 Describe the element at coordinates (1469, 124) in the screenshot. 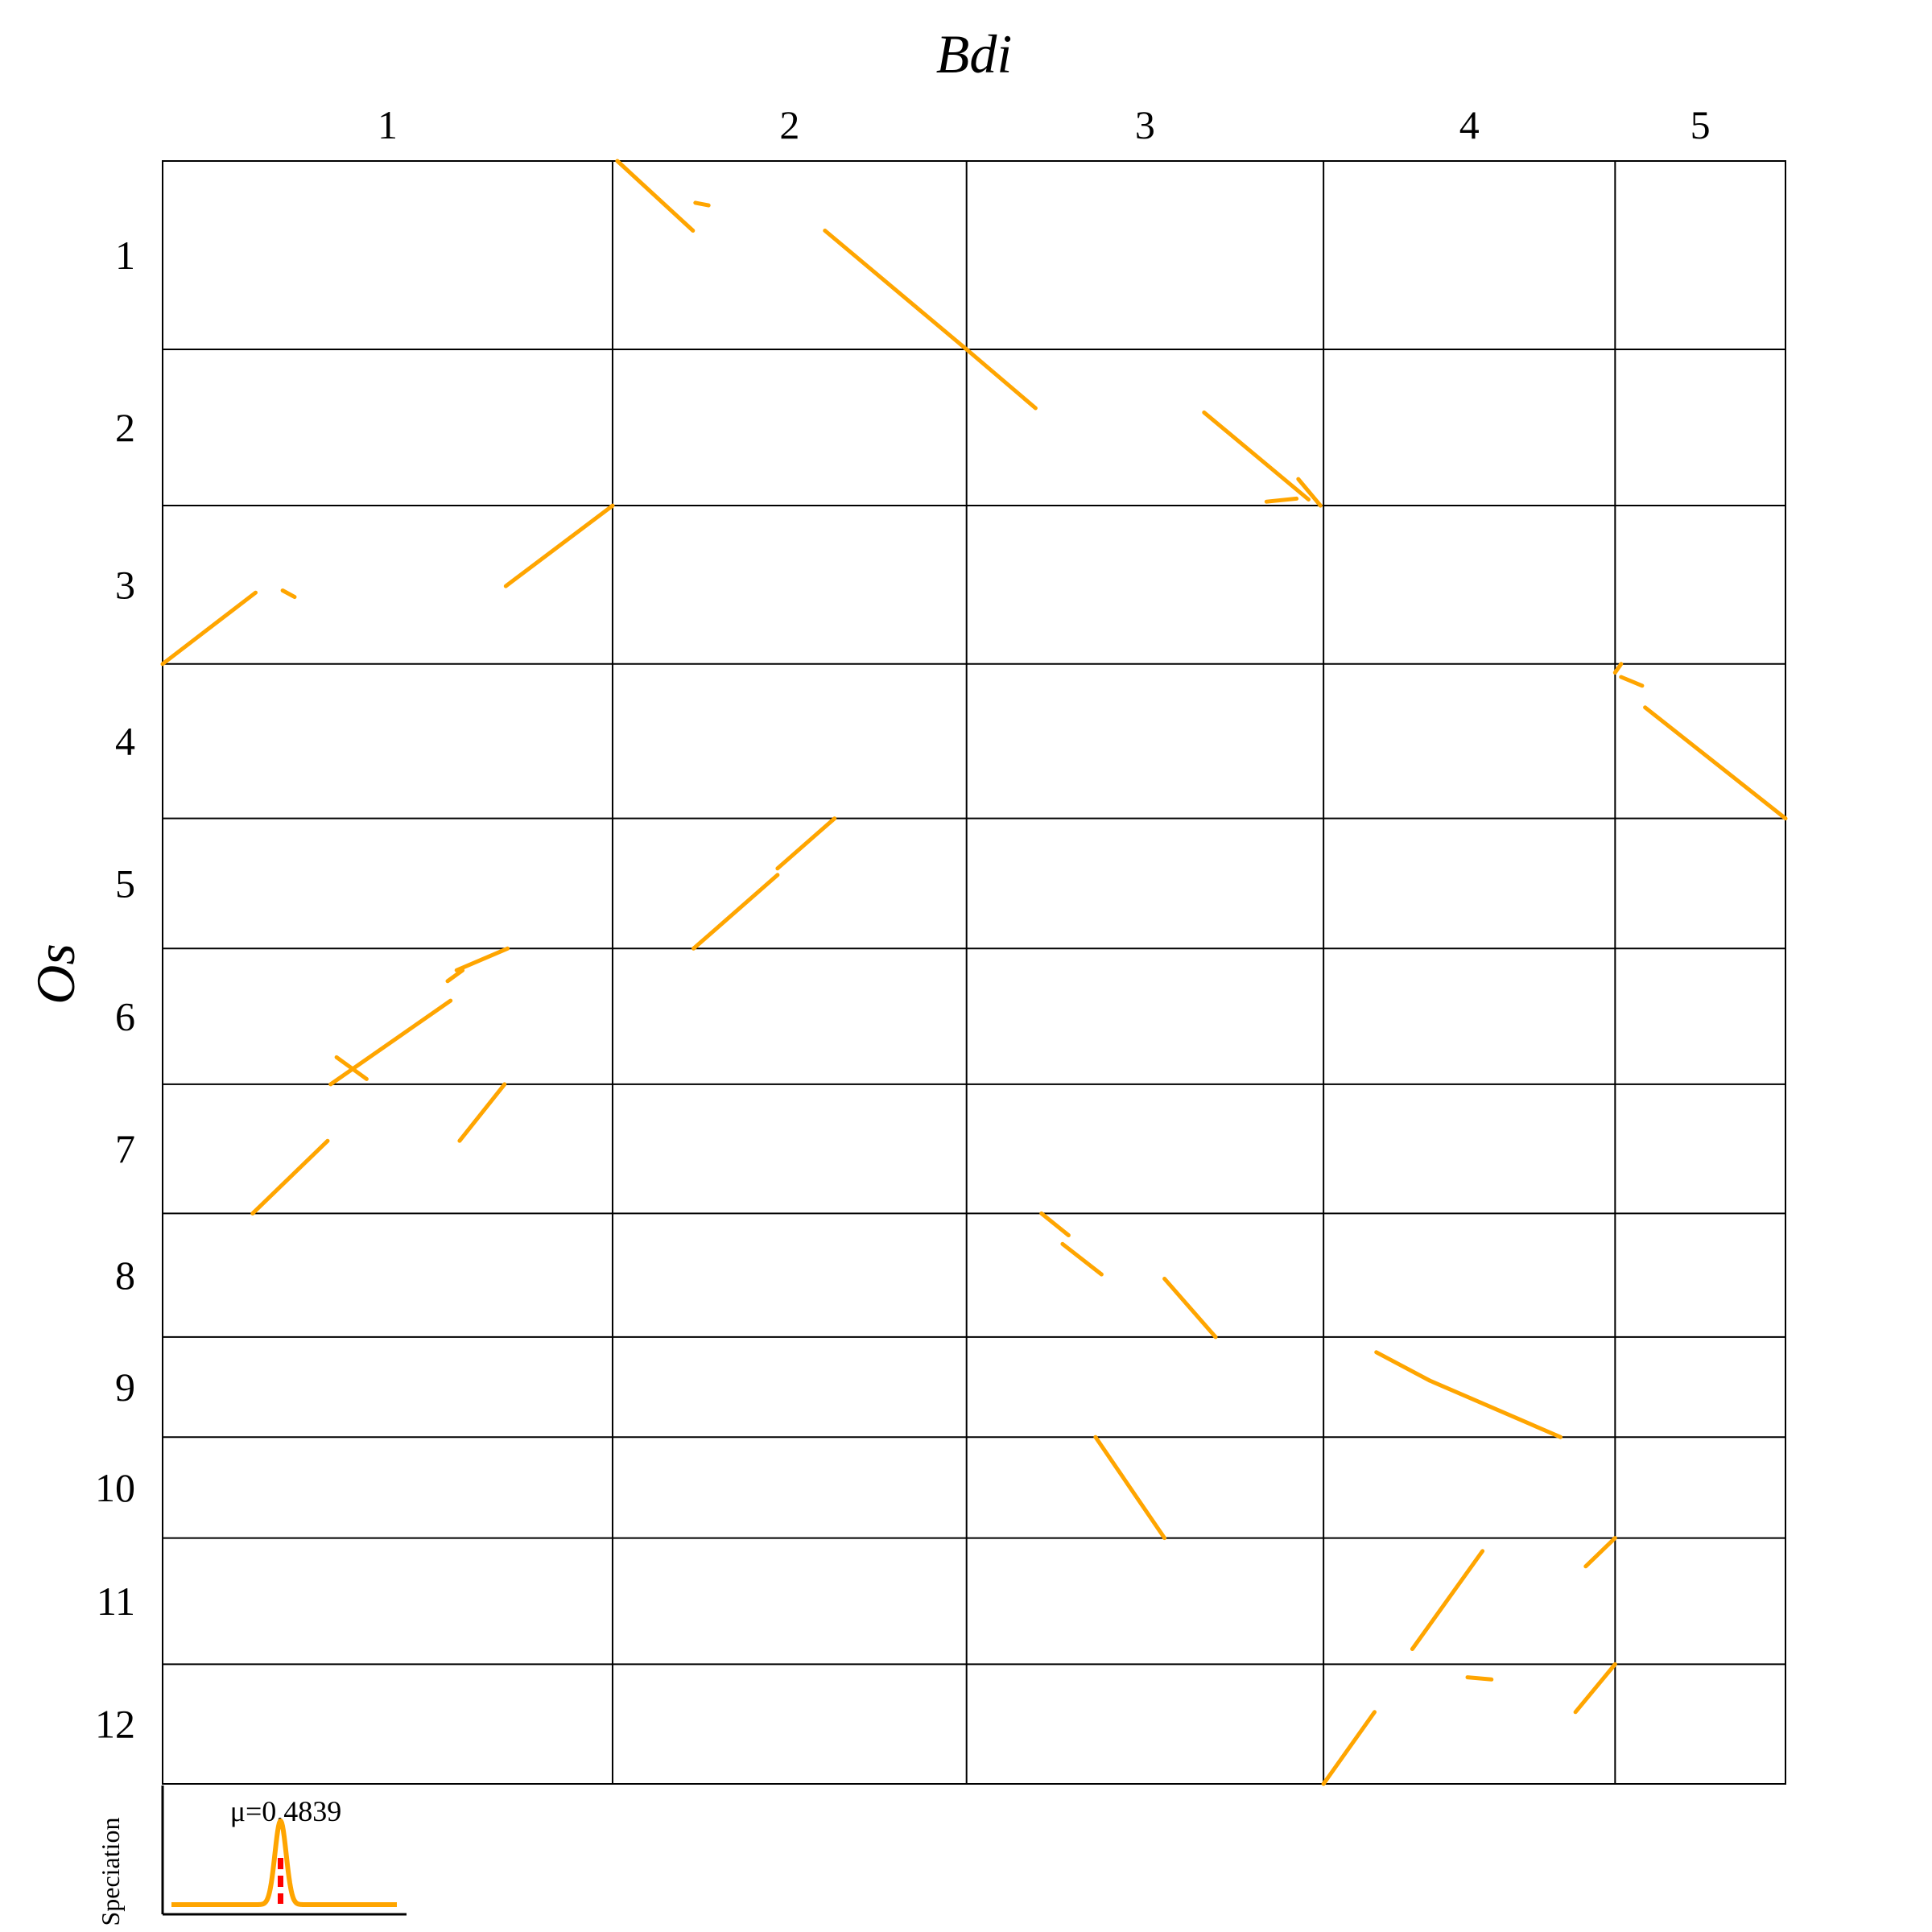

I see `x-chromosome-label: 4` at that location.